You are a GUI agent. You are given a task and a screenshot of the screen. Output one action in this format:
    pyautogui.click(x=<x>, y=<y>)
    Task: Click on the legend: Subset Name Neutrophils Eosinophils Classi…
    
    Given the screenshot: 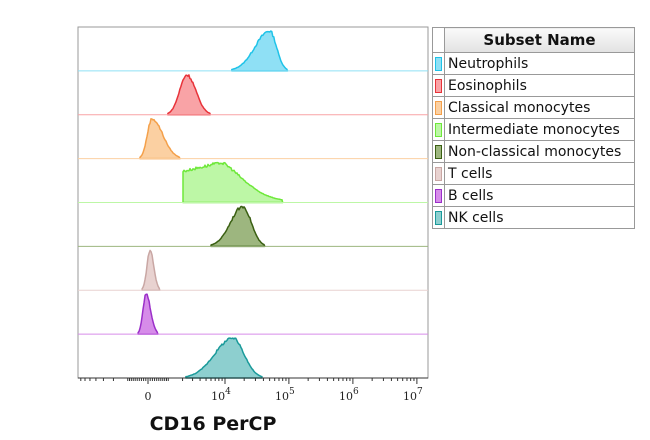 What is the action you would take?
    pyautogui.click(x=533, y=128)
    